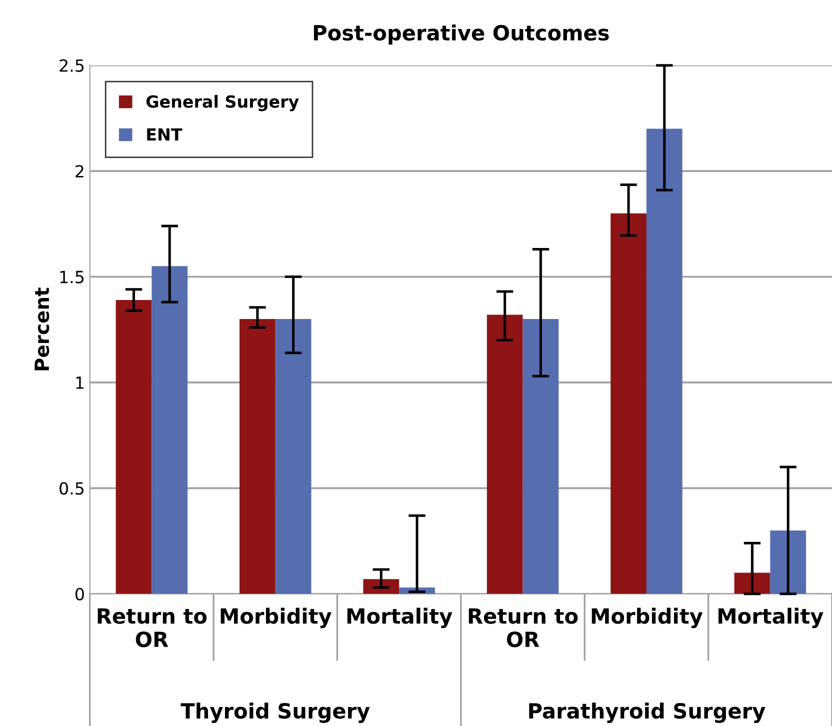 This screenshot has height=726, width=832. What do you see at coordinates (72, 65) in the screenshot?
I see `y-tick-label: 2.5` at bounding box center [72, 65].